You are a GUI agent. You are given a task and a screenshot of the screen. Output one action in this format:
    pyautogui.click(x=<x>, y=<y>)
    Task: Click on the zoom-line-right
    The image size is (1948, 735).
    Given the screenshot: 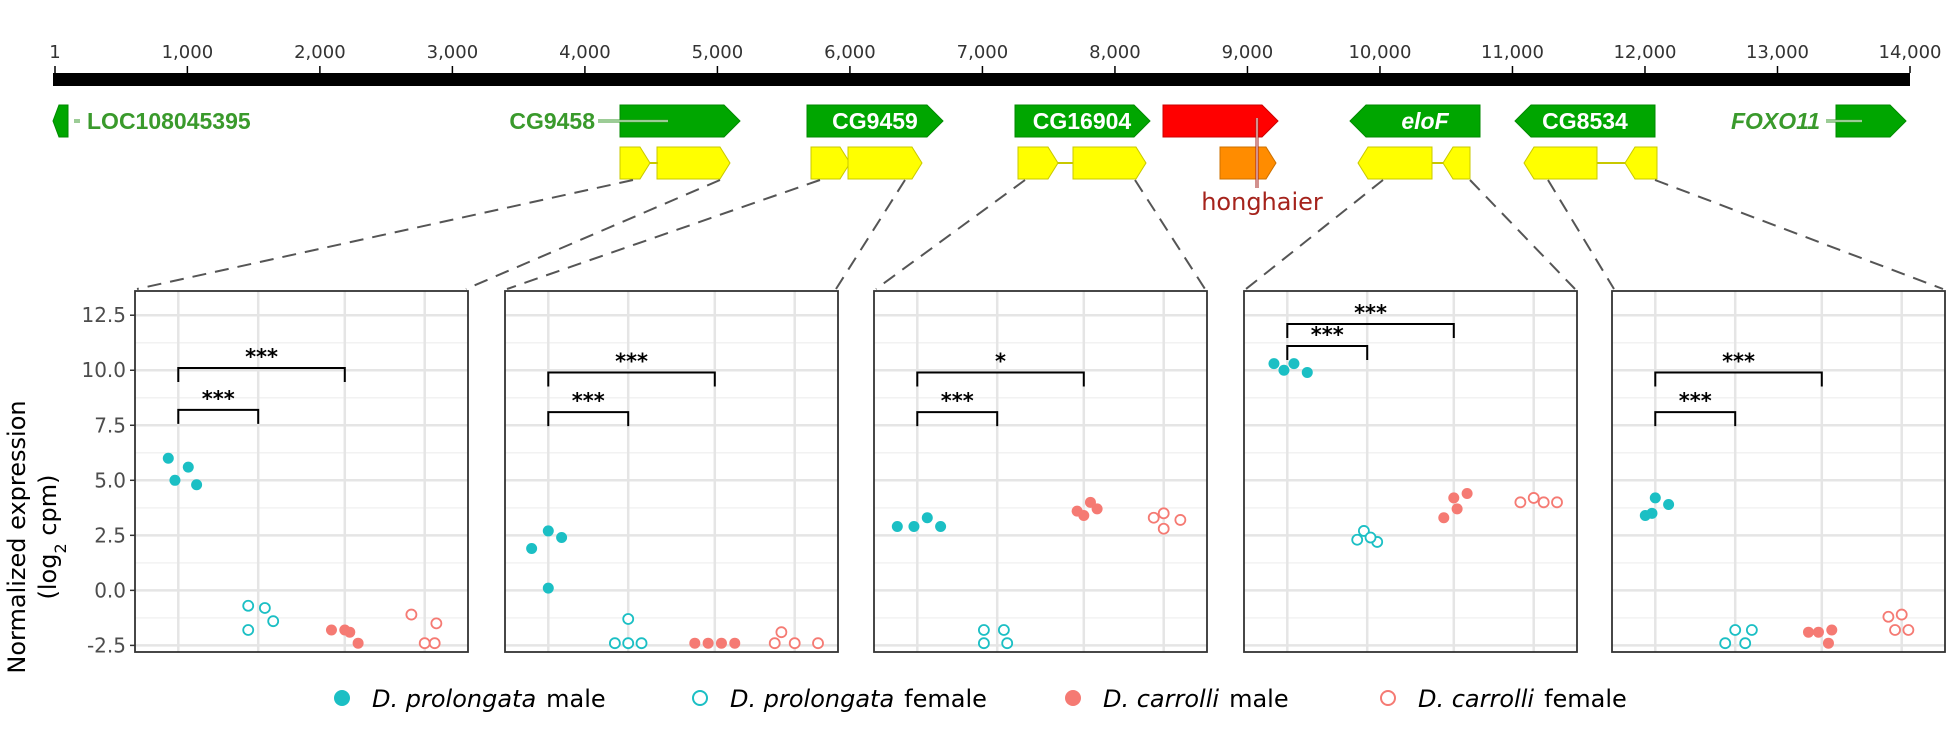 What is the action you would take?
    pyautogui.click(x=870, y=234)
    